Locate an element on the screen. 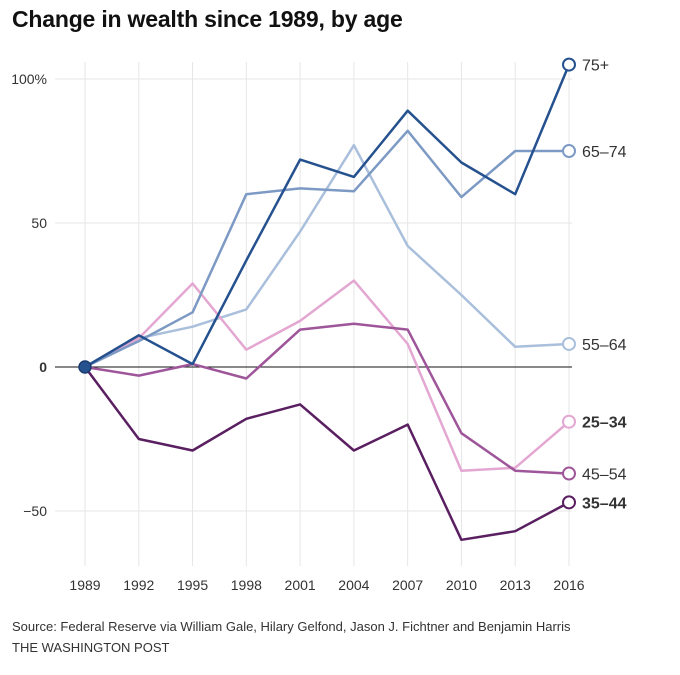 This screenshot has height=675, width=680. chart-title: Change in wealth since 1989, by age is located at coordinates (207, 19).